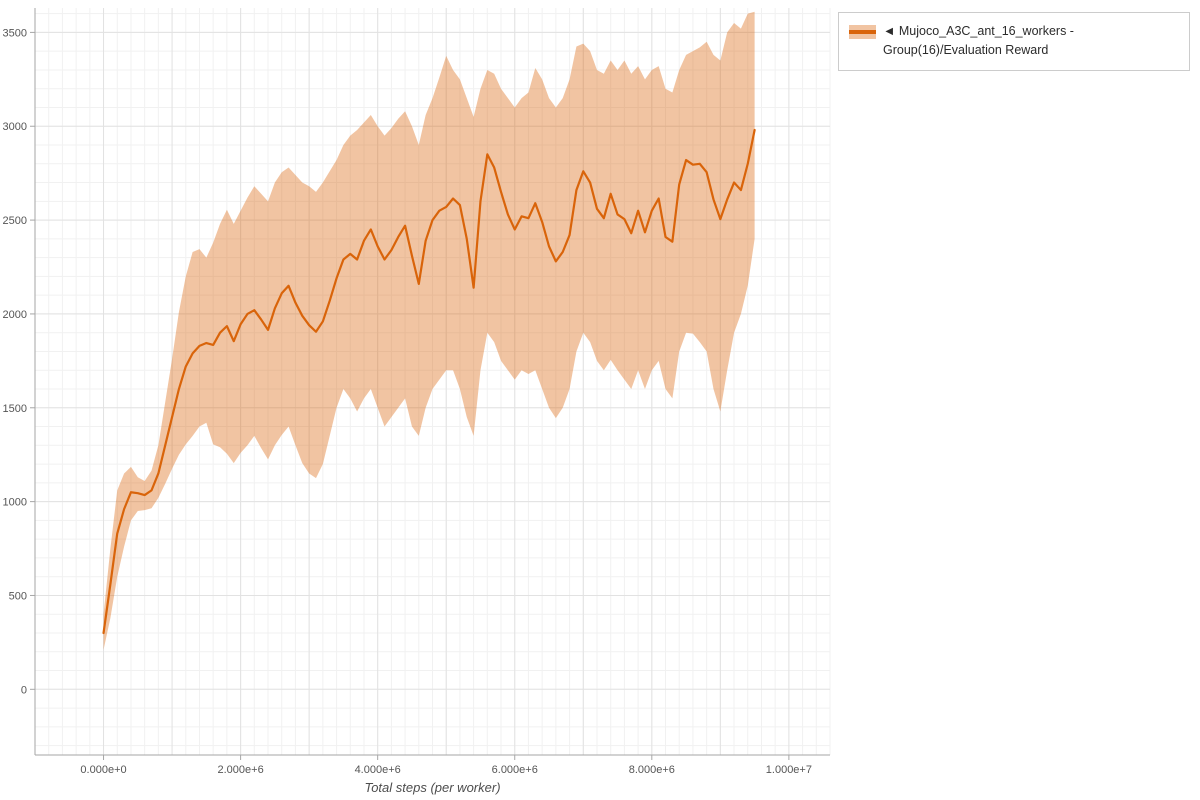 The width and height of the screenshot is (1200, 800). I want to click on y-tick-label: 1500, so click(15, 409).